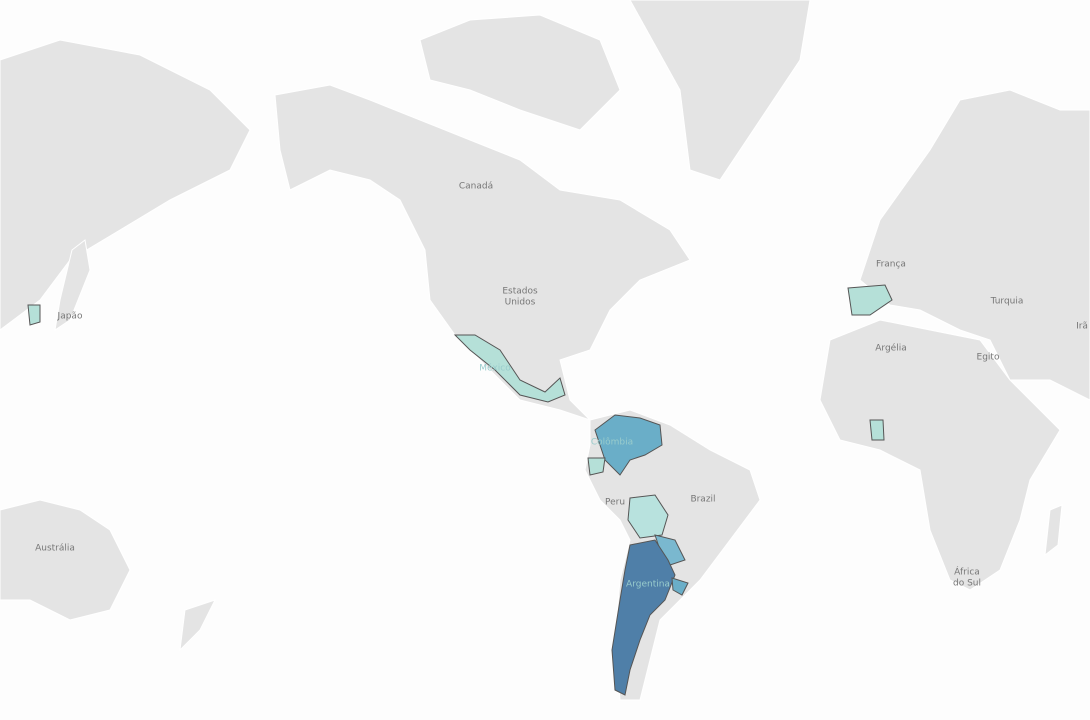 The width and height of the screenshot is (1090, 720). I want to click on madagascar, so click(1053, 530).